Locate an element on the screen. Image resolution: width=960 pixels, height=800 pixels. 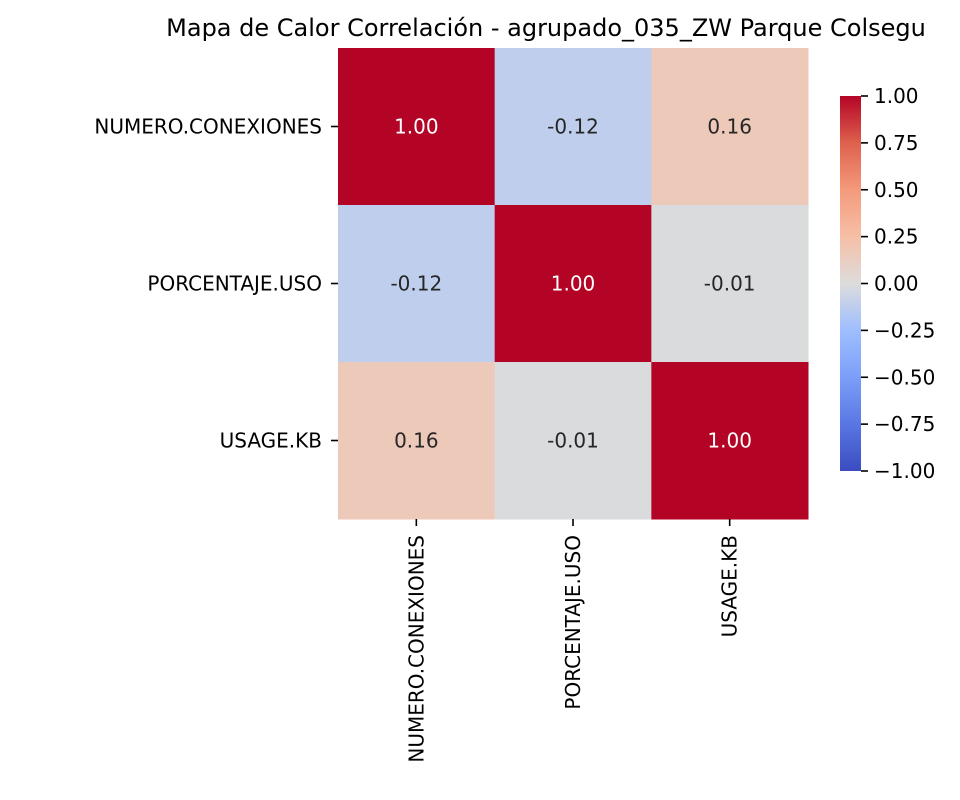
x-tick-label: USAGE.KB is located at coordinates (730, 586).